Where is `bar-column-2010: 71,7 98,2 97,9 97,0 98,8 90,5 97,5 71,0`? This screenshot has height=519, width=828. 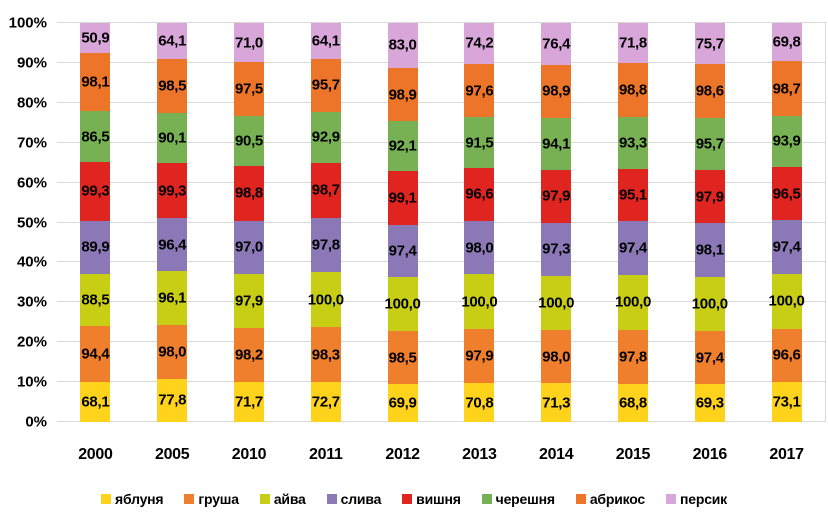 bar-column-2010: 71,7 98,2 97,9 97,0 98,8 90,5 97,5 71,0 is located at coordinates (249, 222).